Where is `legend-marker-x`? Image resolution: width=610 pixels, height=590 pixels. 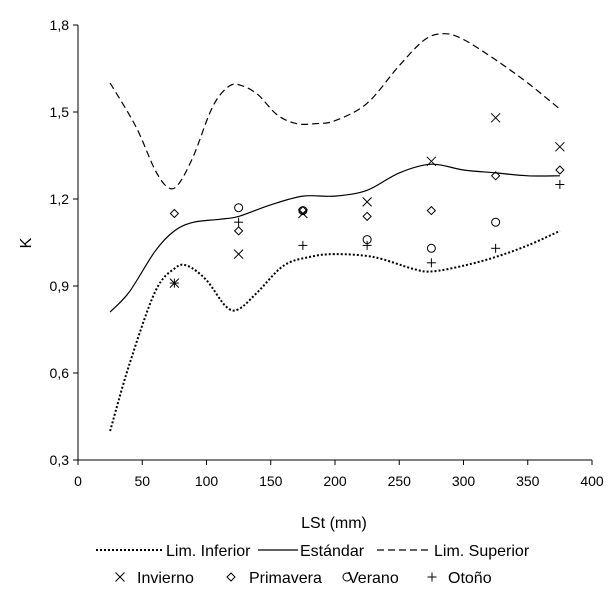
legend-marker-x is located at coordinates (120, 577).